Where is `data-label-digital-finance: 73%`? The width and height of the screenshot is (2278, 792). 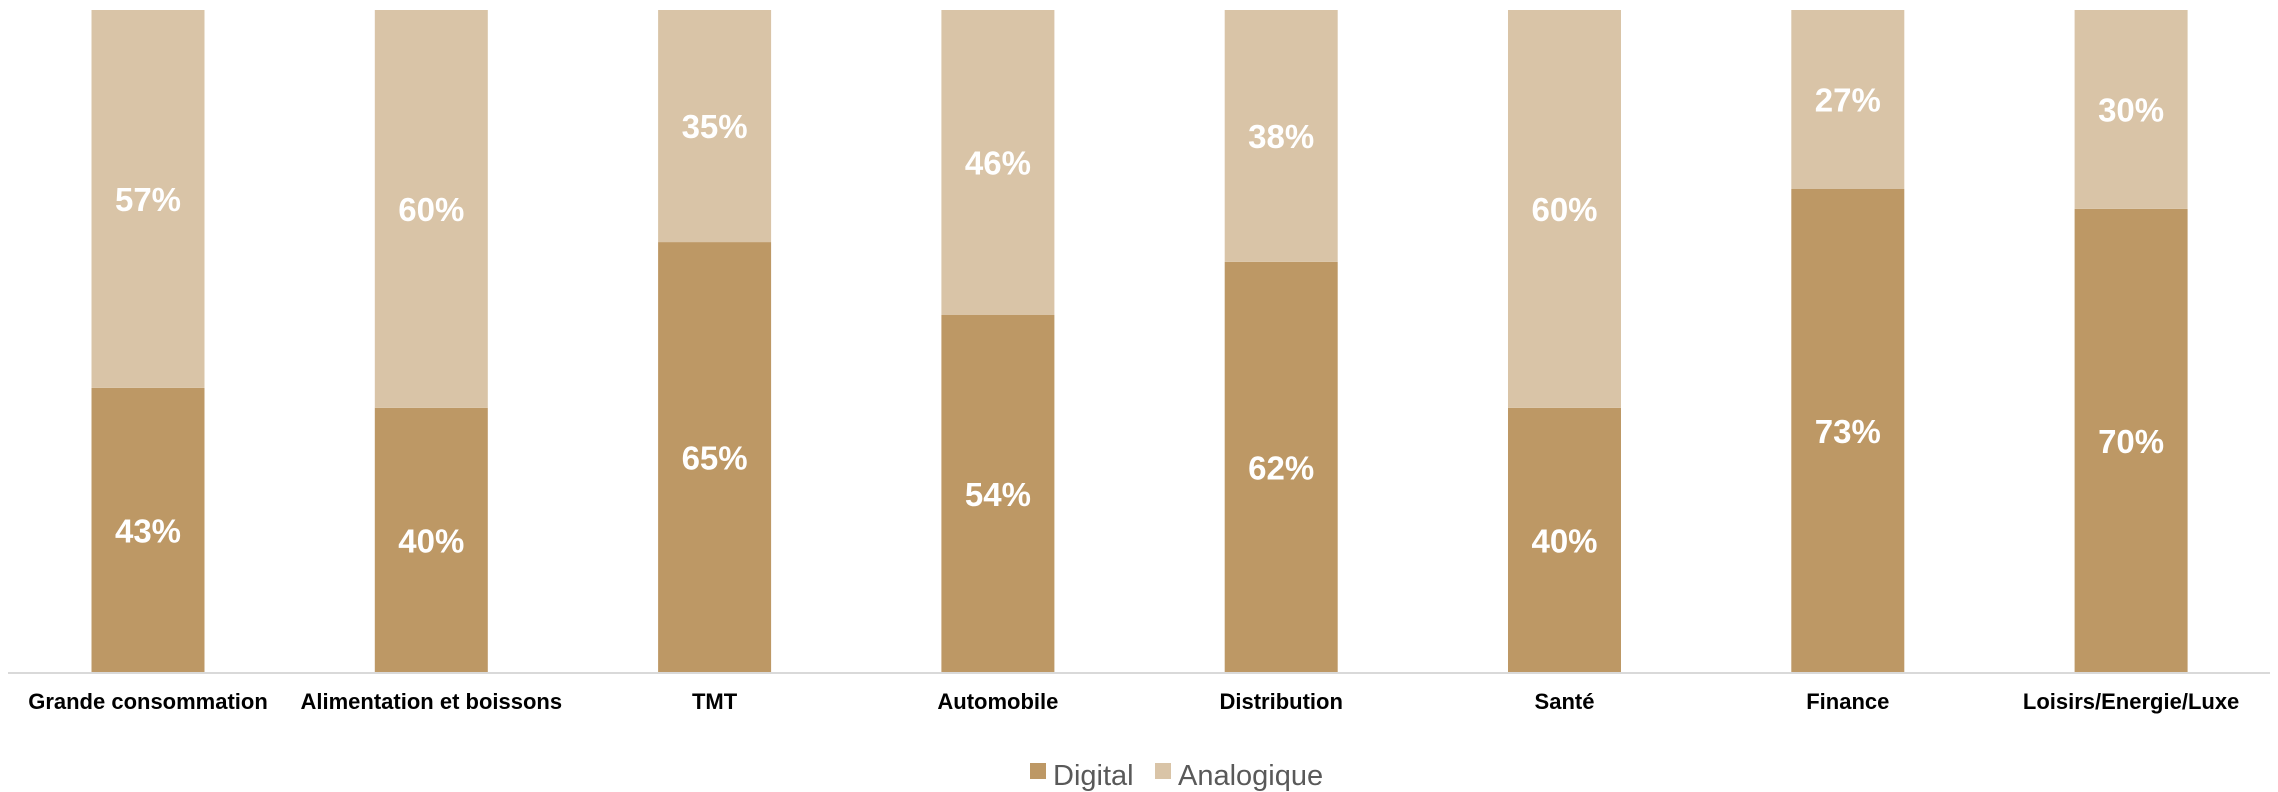
data-label-digital-finance: 73% is located at coordinates (1848, 431).